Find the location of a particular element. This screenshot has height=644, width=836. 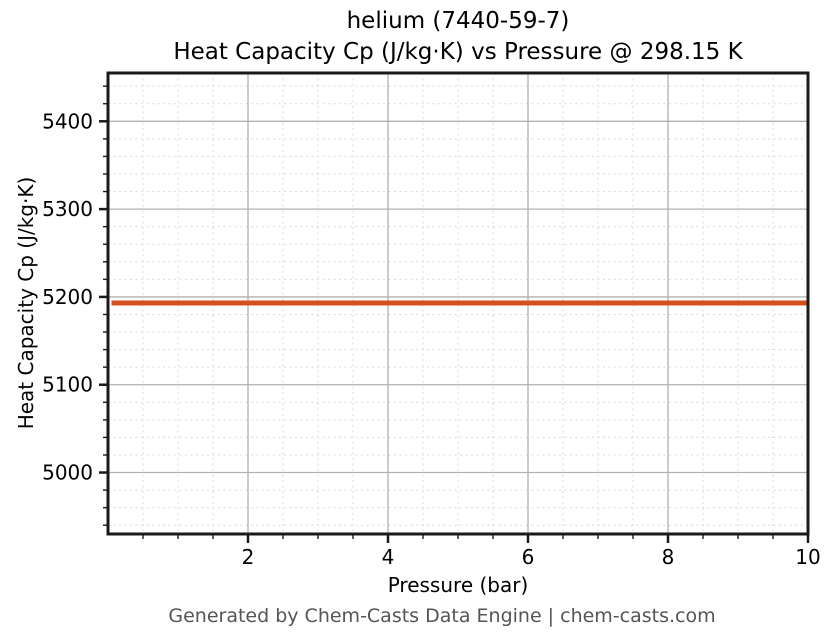

y-tick-label: 5000 is located at coordinates (67, 473).